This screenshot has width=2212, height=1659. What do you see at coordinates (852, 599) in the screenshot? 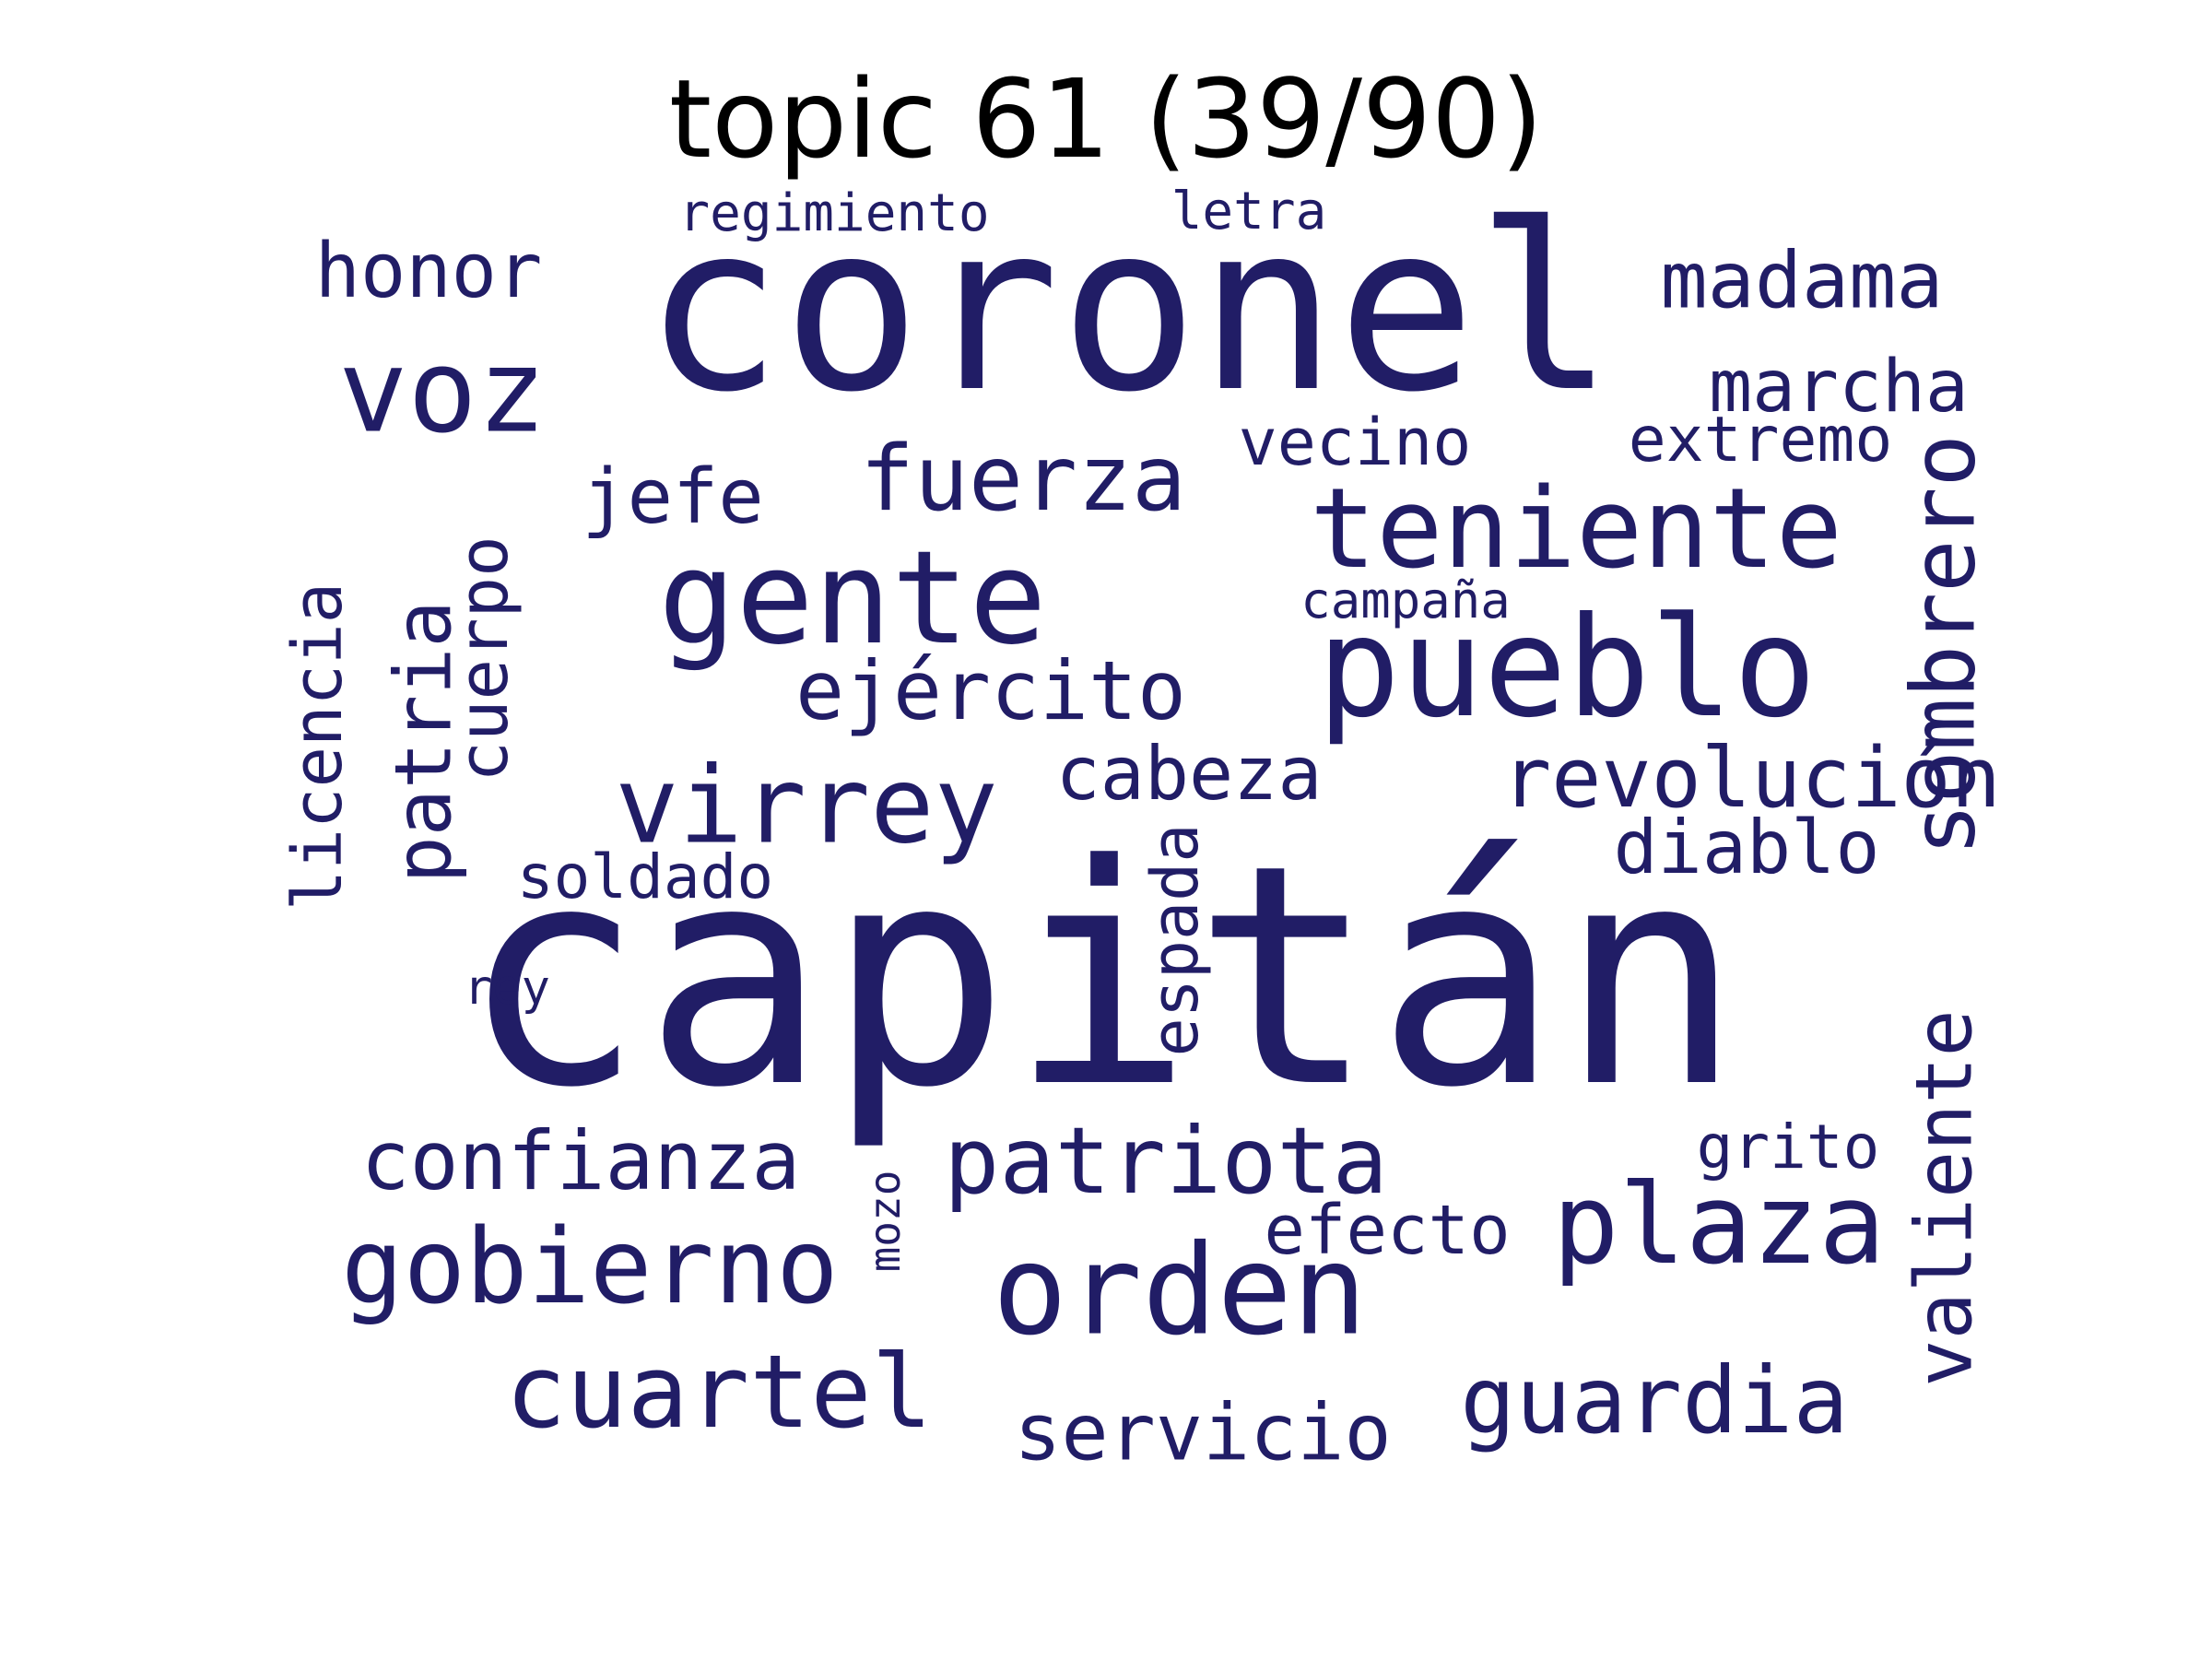
I see `cloud-word-3: gente` at bounding box center [852, 599].